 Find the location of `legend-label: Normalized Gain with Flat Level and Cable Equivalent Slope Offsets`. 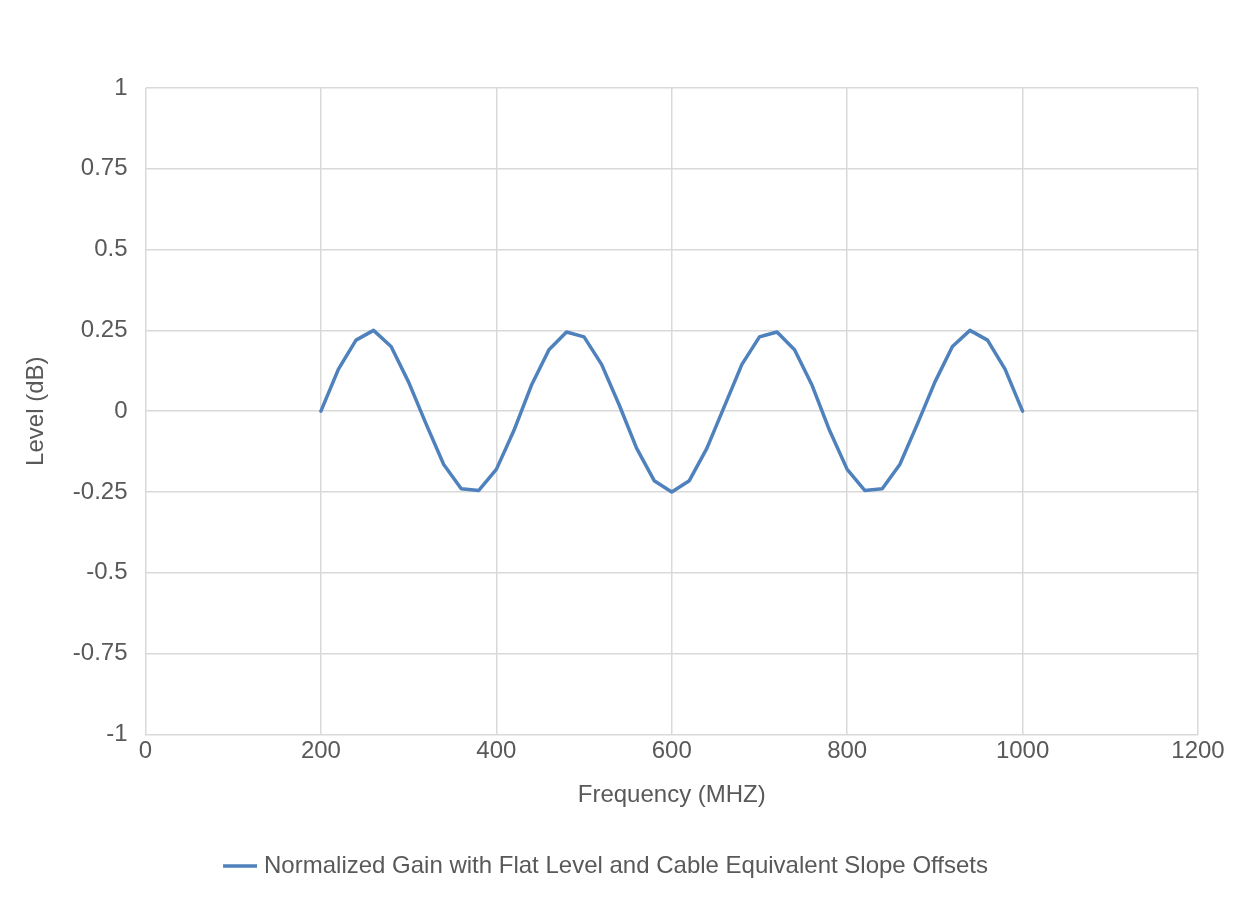

legend-label: Normalized Gain with Flat Level and Cable Equivalent Slope Offsets is located at coordinates (626, 864).